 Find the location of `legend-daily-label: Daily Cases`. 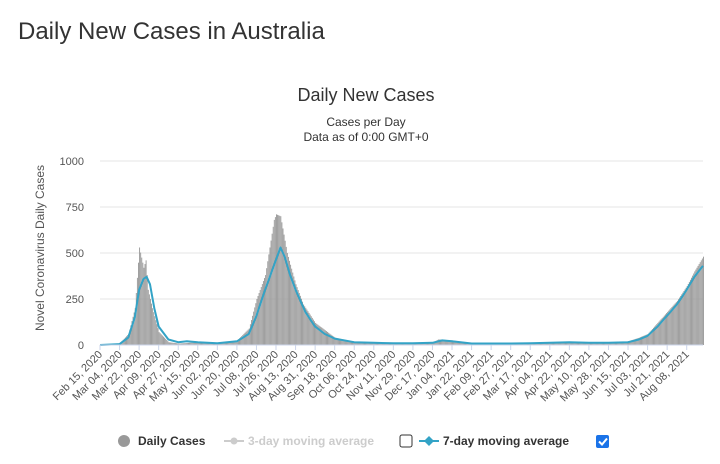

legend-daily-label: Daily Cases is located at coordinates (172, 441).